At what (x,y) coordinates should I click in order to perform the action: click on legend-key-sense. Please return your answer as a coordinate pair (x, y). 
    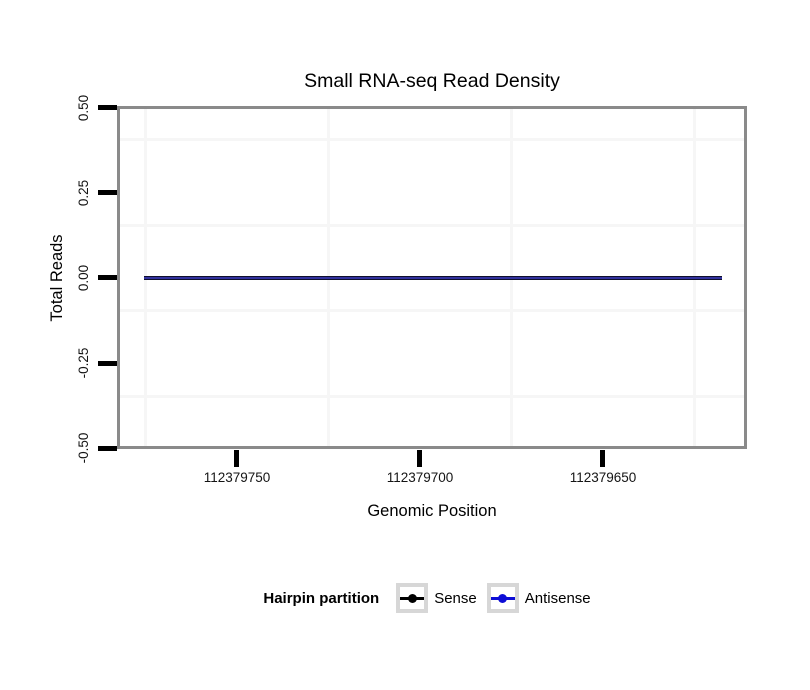
    Looking at the image, I should click on (412, 598).